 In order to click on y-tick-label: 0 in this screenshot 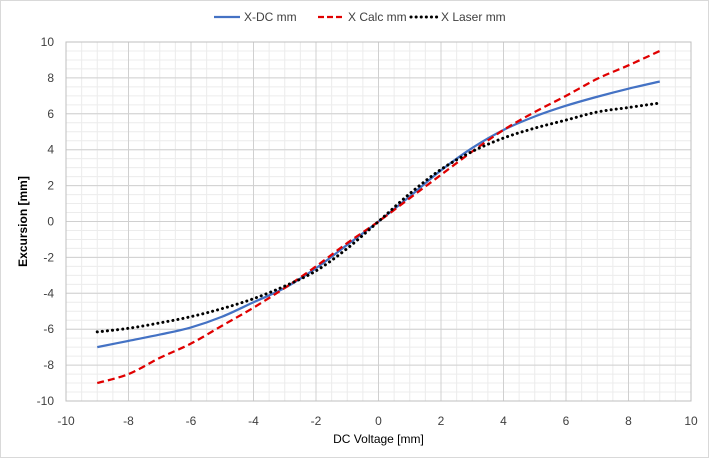, I will do `click(50, 222)`.